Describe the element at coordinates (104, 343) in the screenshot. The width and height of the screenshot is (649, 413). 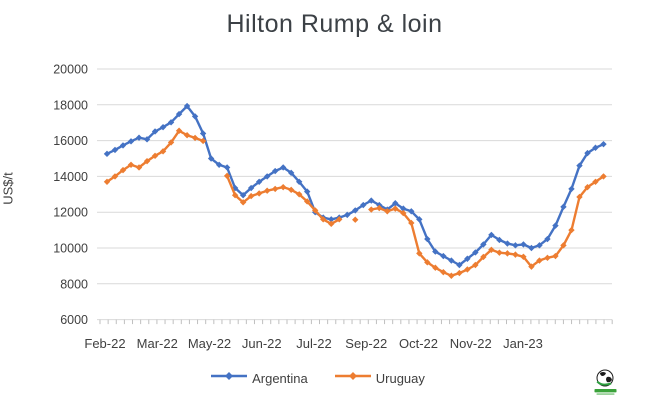
I see `x-axis-label: Feb-22` at that location.